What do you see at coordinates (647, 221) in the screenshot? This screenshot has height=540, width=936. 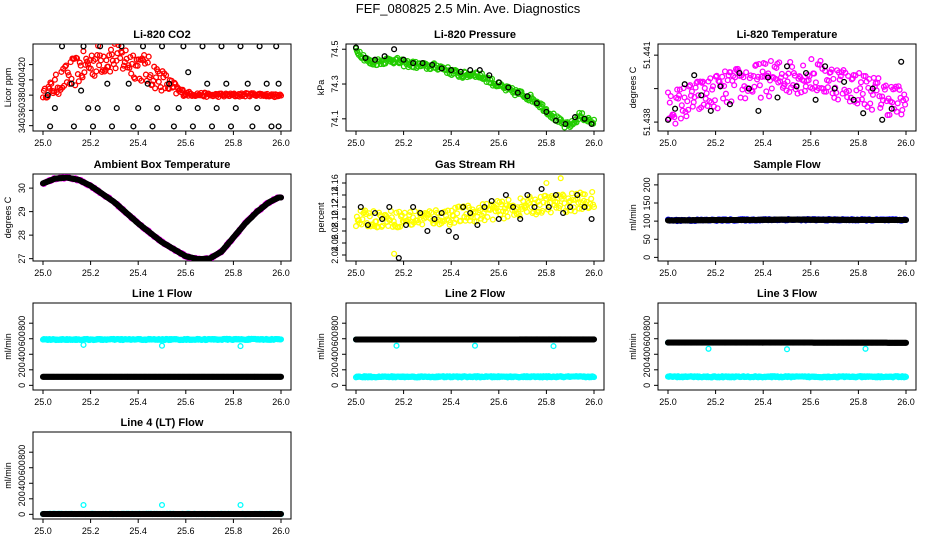 I see `y-tick-label: 100` at bounding box center [647, 221].